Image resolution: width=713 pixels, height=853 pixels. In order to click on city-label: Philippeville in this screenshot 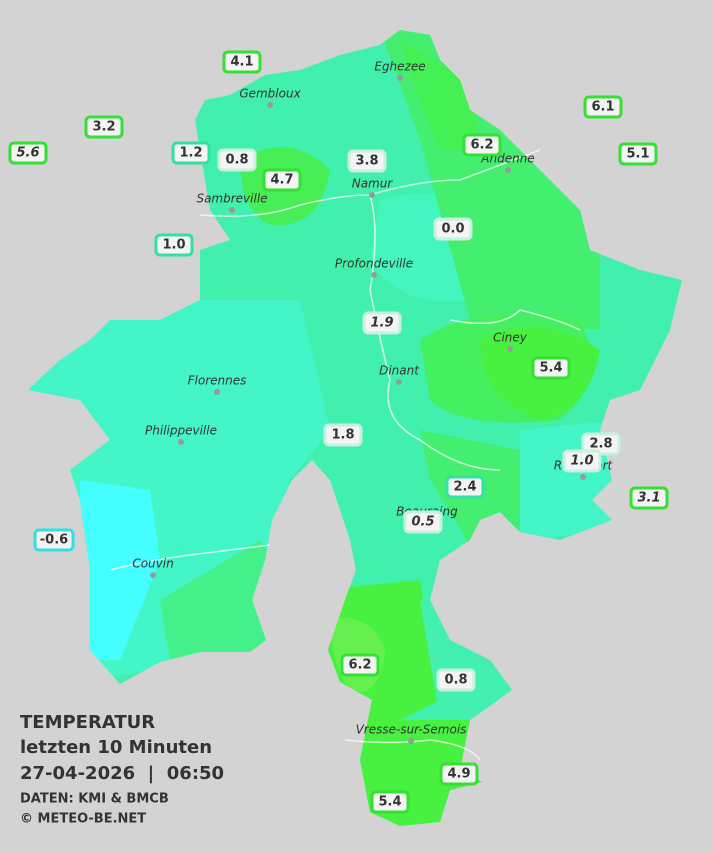, I will do `click(181, 431)`.